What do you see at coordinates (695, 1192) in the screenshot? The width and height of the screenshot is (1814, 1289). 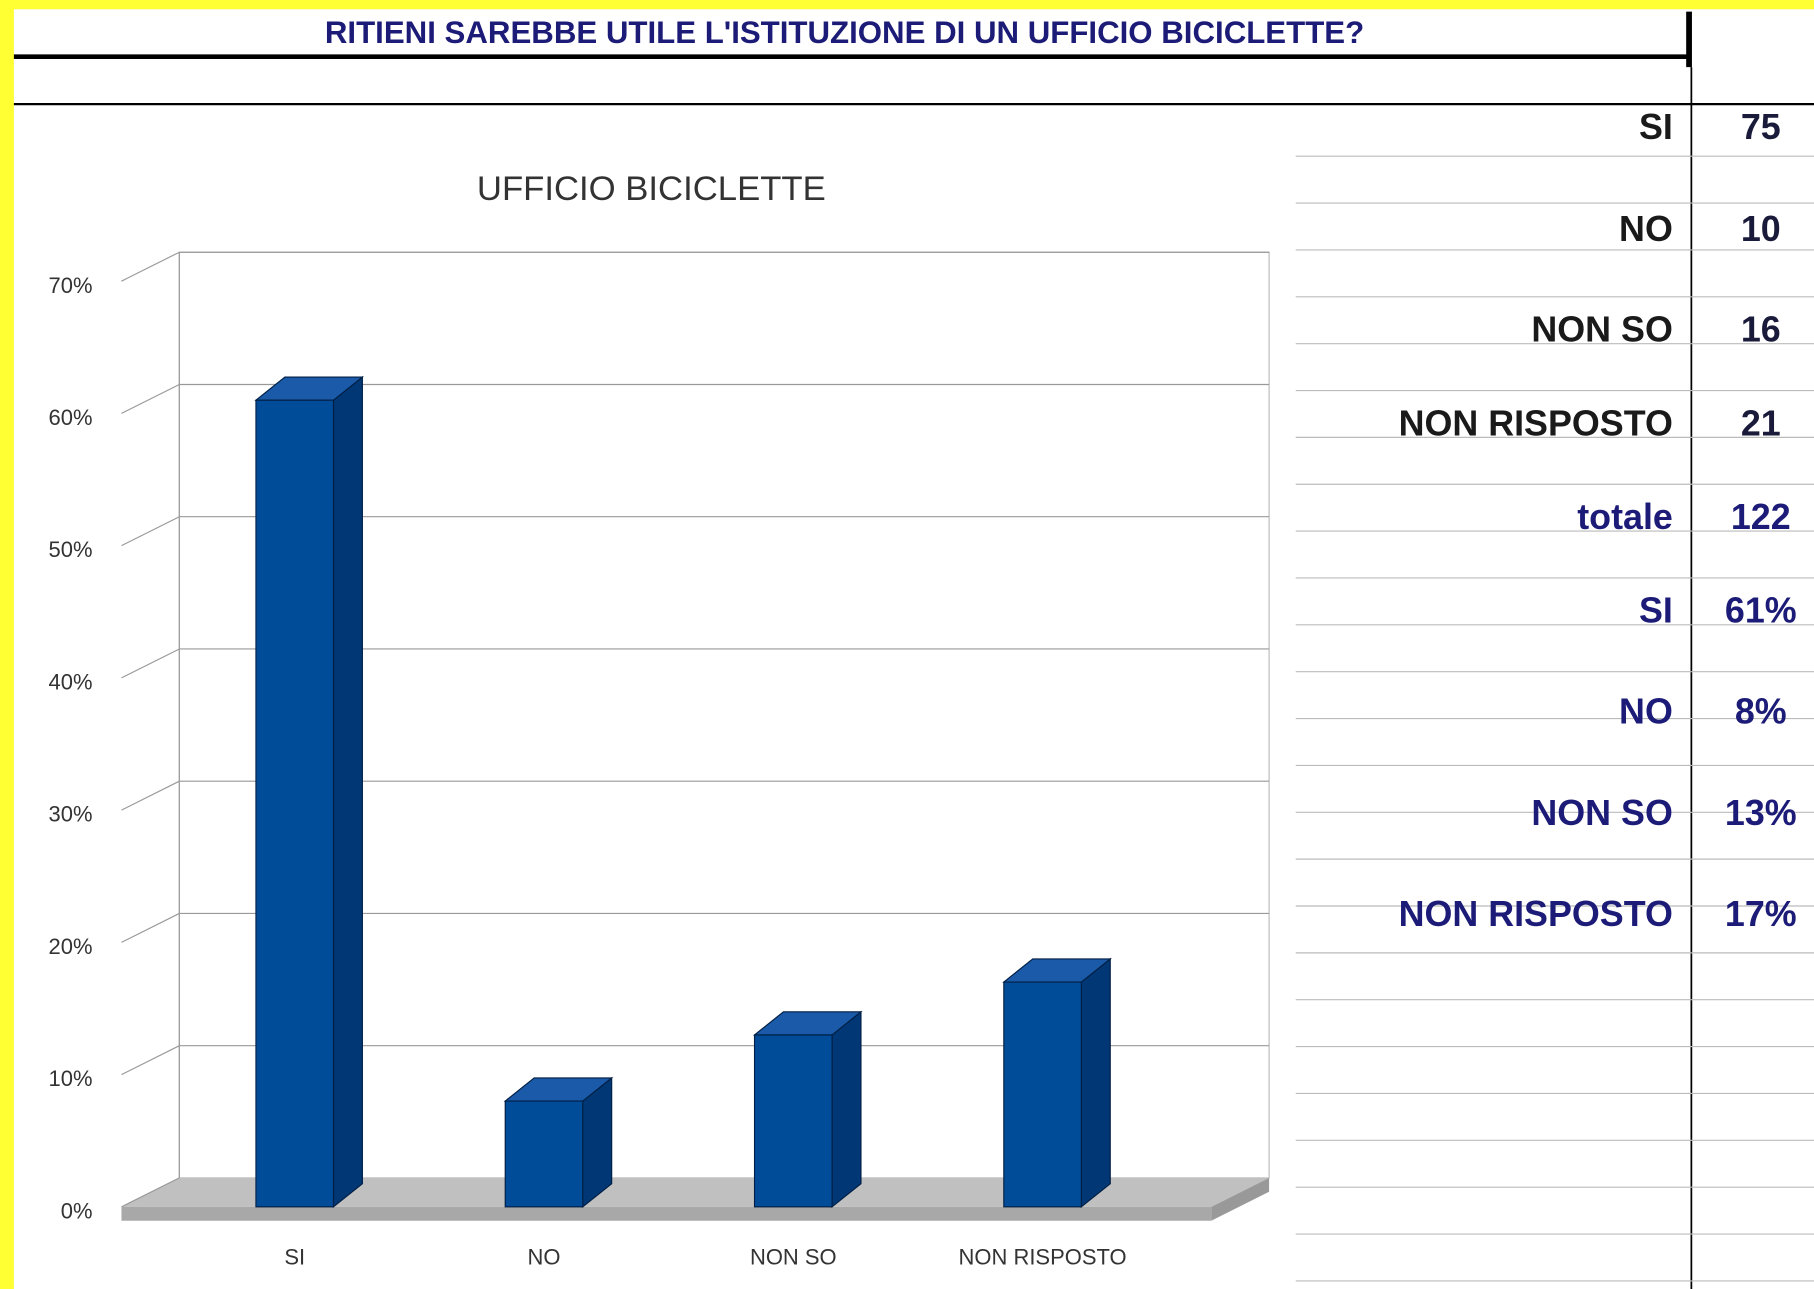 I see `floor` at bounding box center [695, 1192].